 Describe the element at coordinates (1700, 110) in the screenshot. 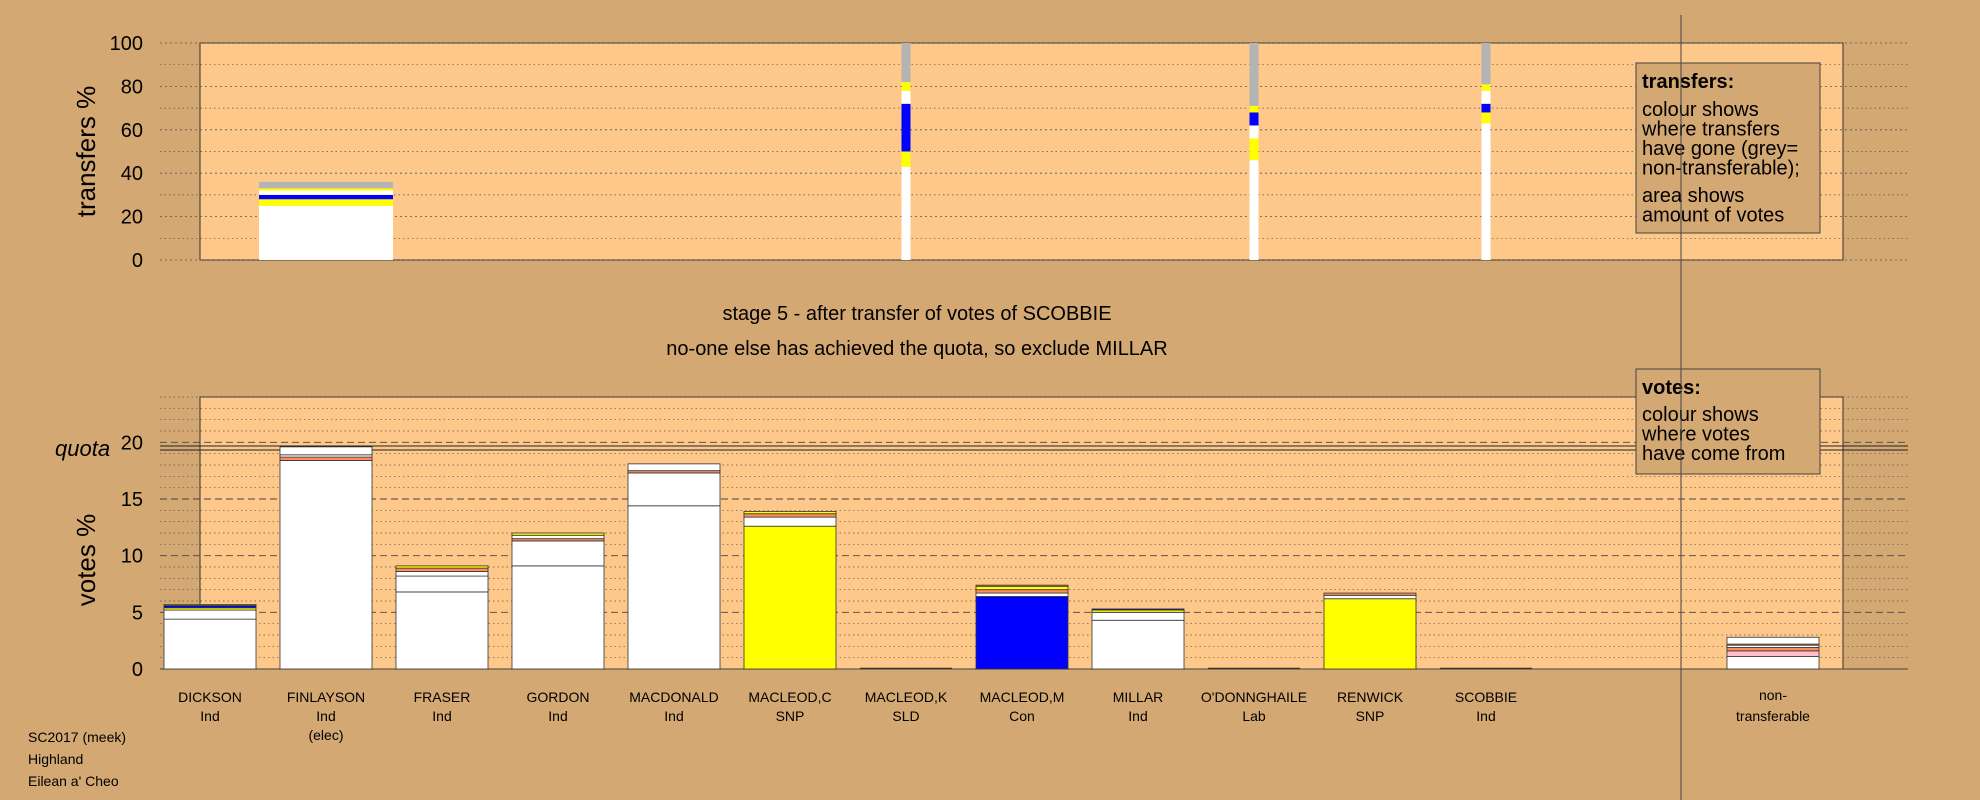

I see `transfers-legend-text: colour shows` at that location.